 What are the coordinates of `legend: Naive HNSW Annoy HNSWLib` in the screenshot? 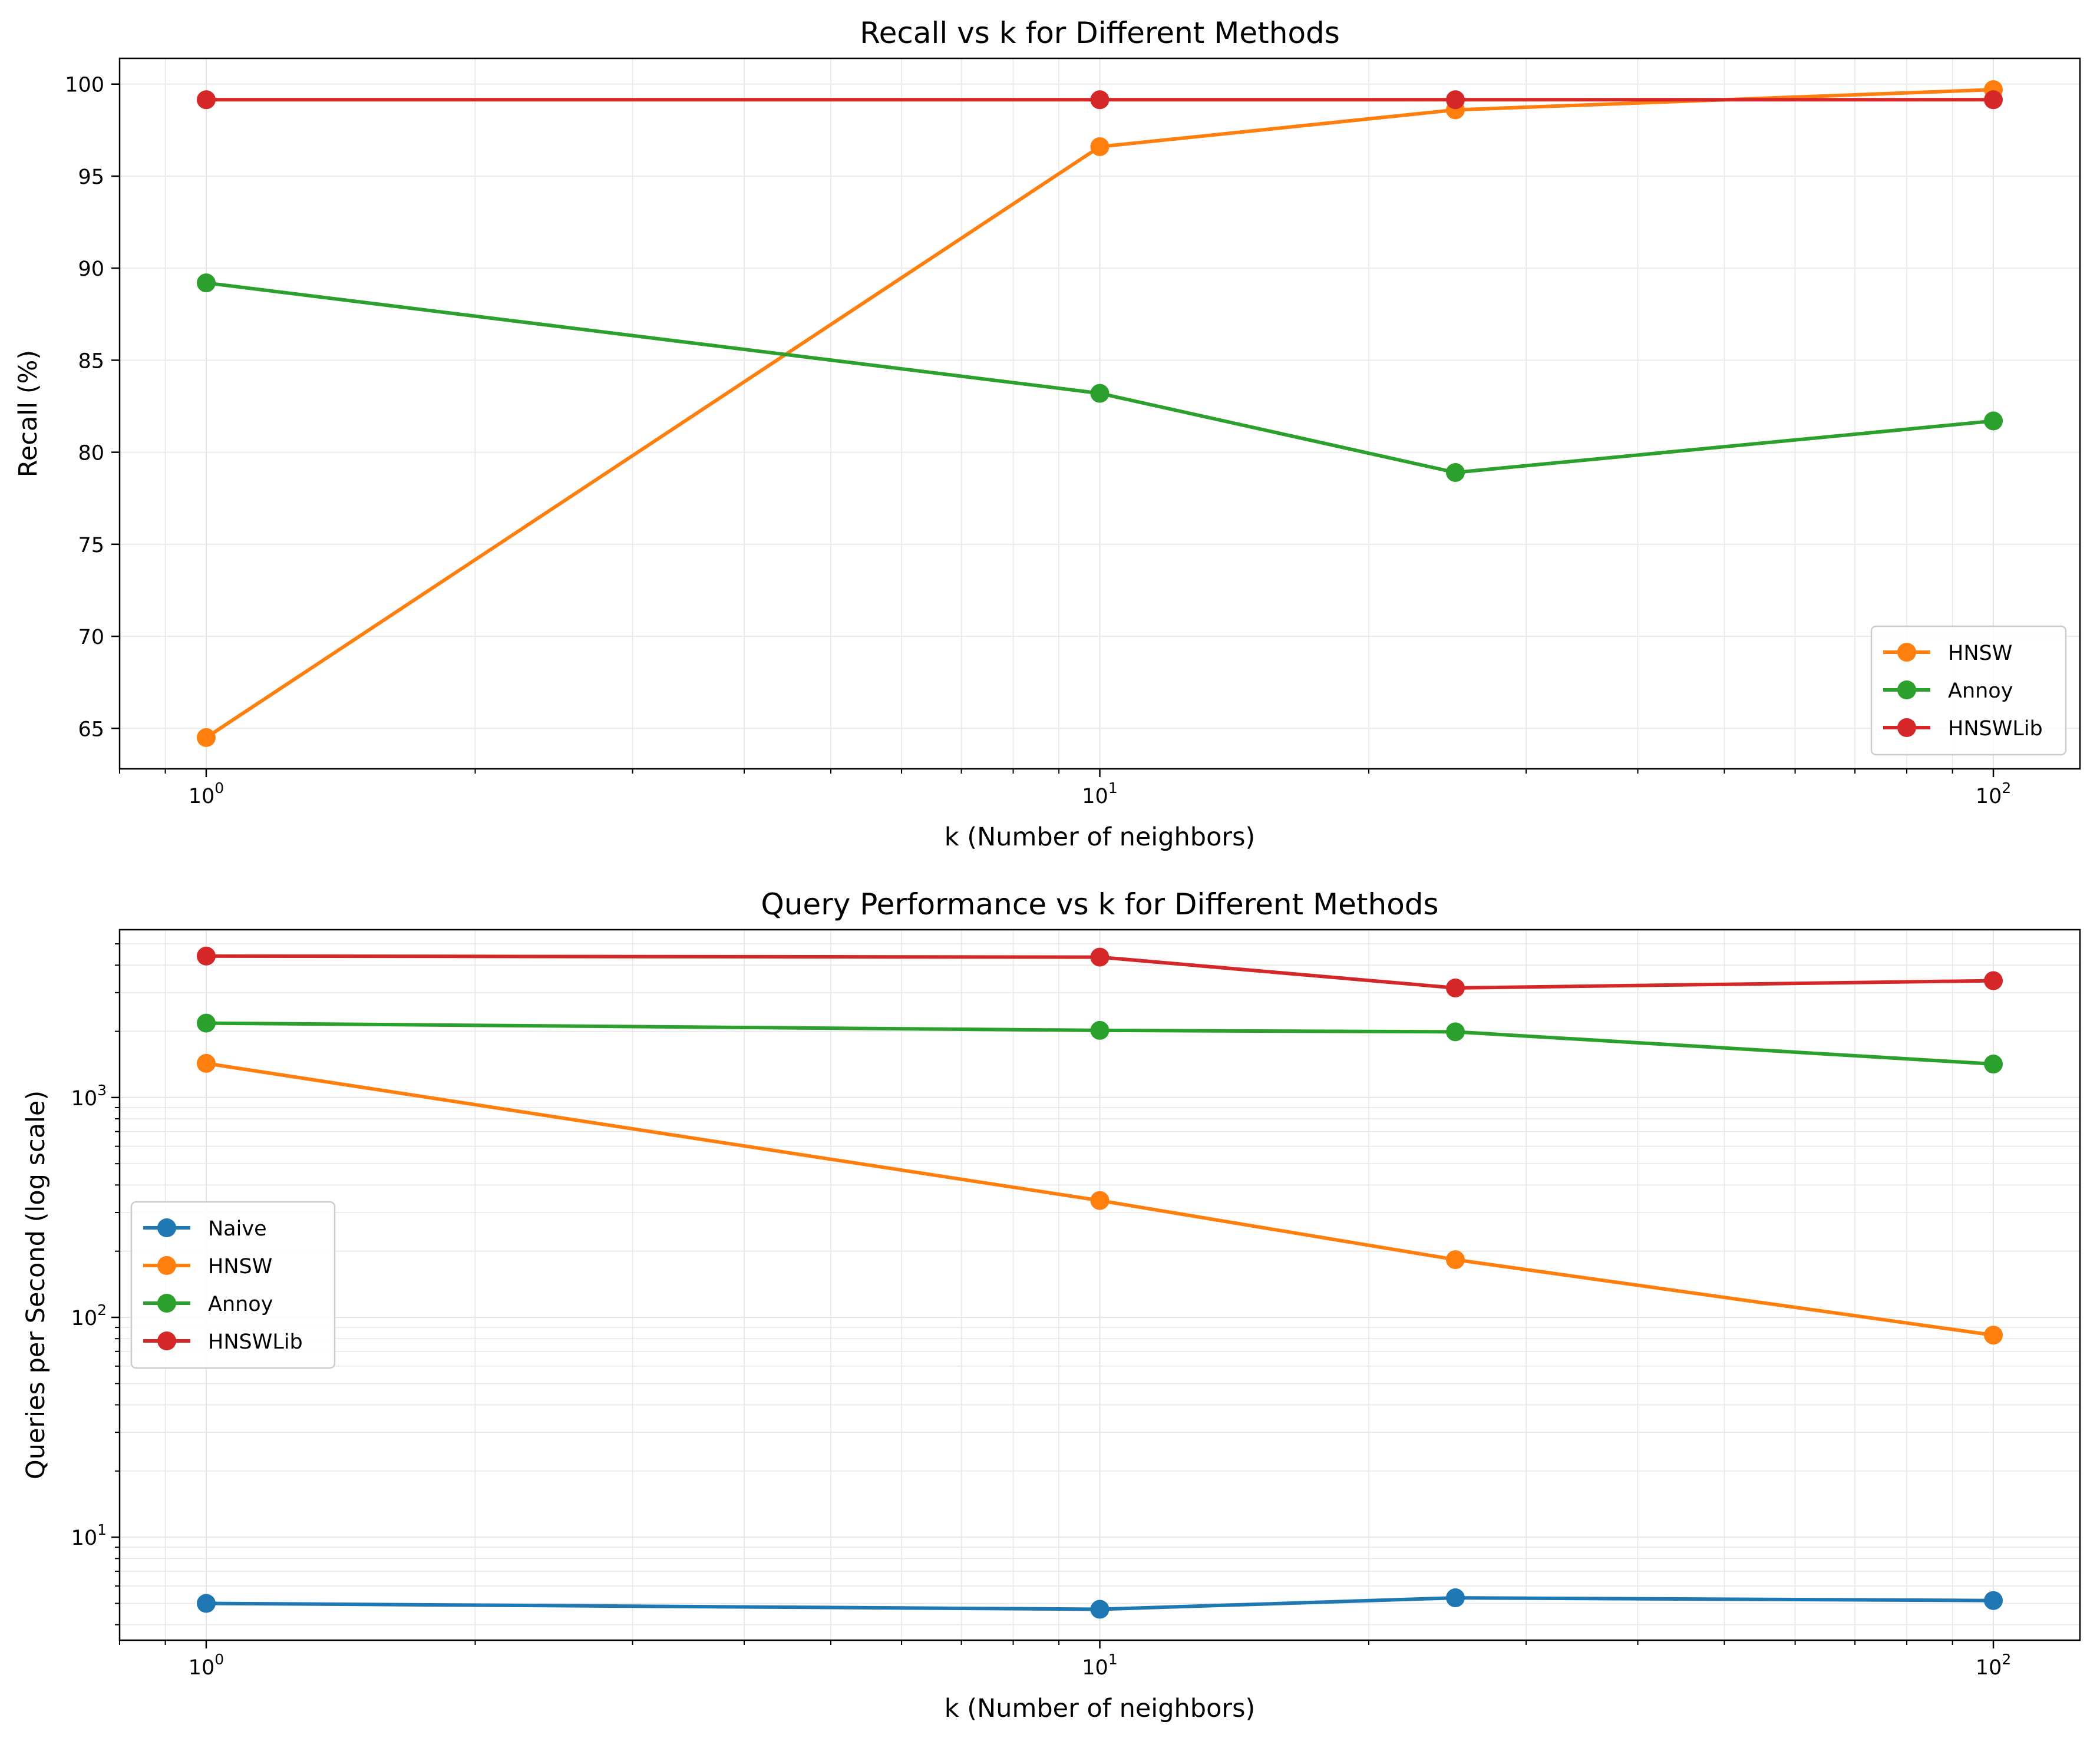 It's located at (233, 1285).